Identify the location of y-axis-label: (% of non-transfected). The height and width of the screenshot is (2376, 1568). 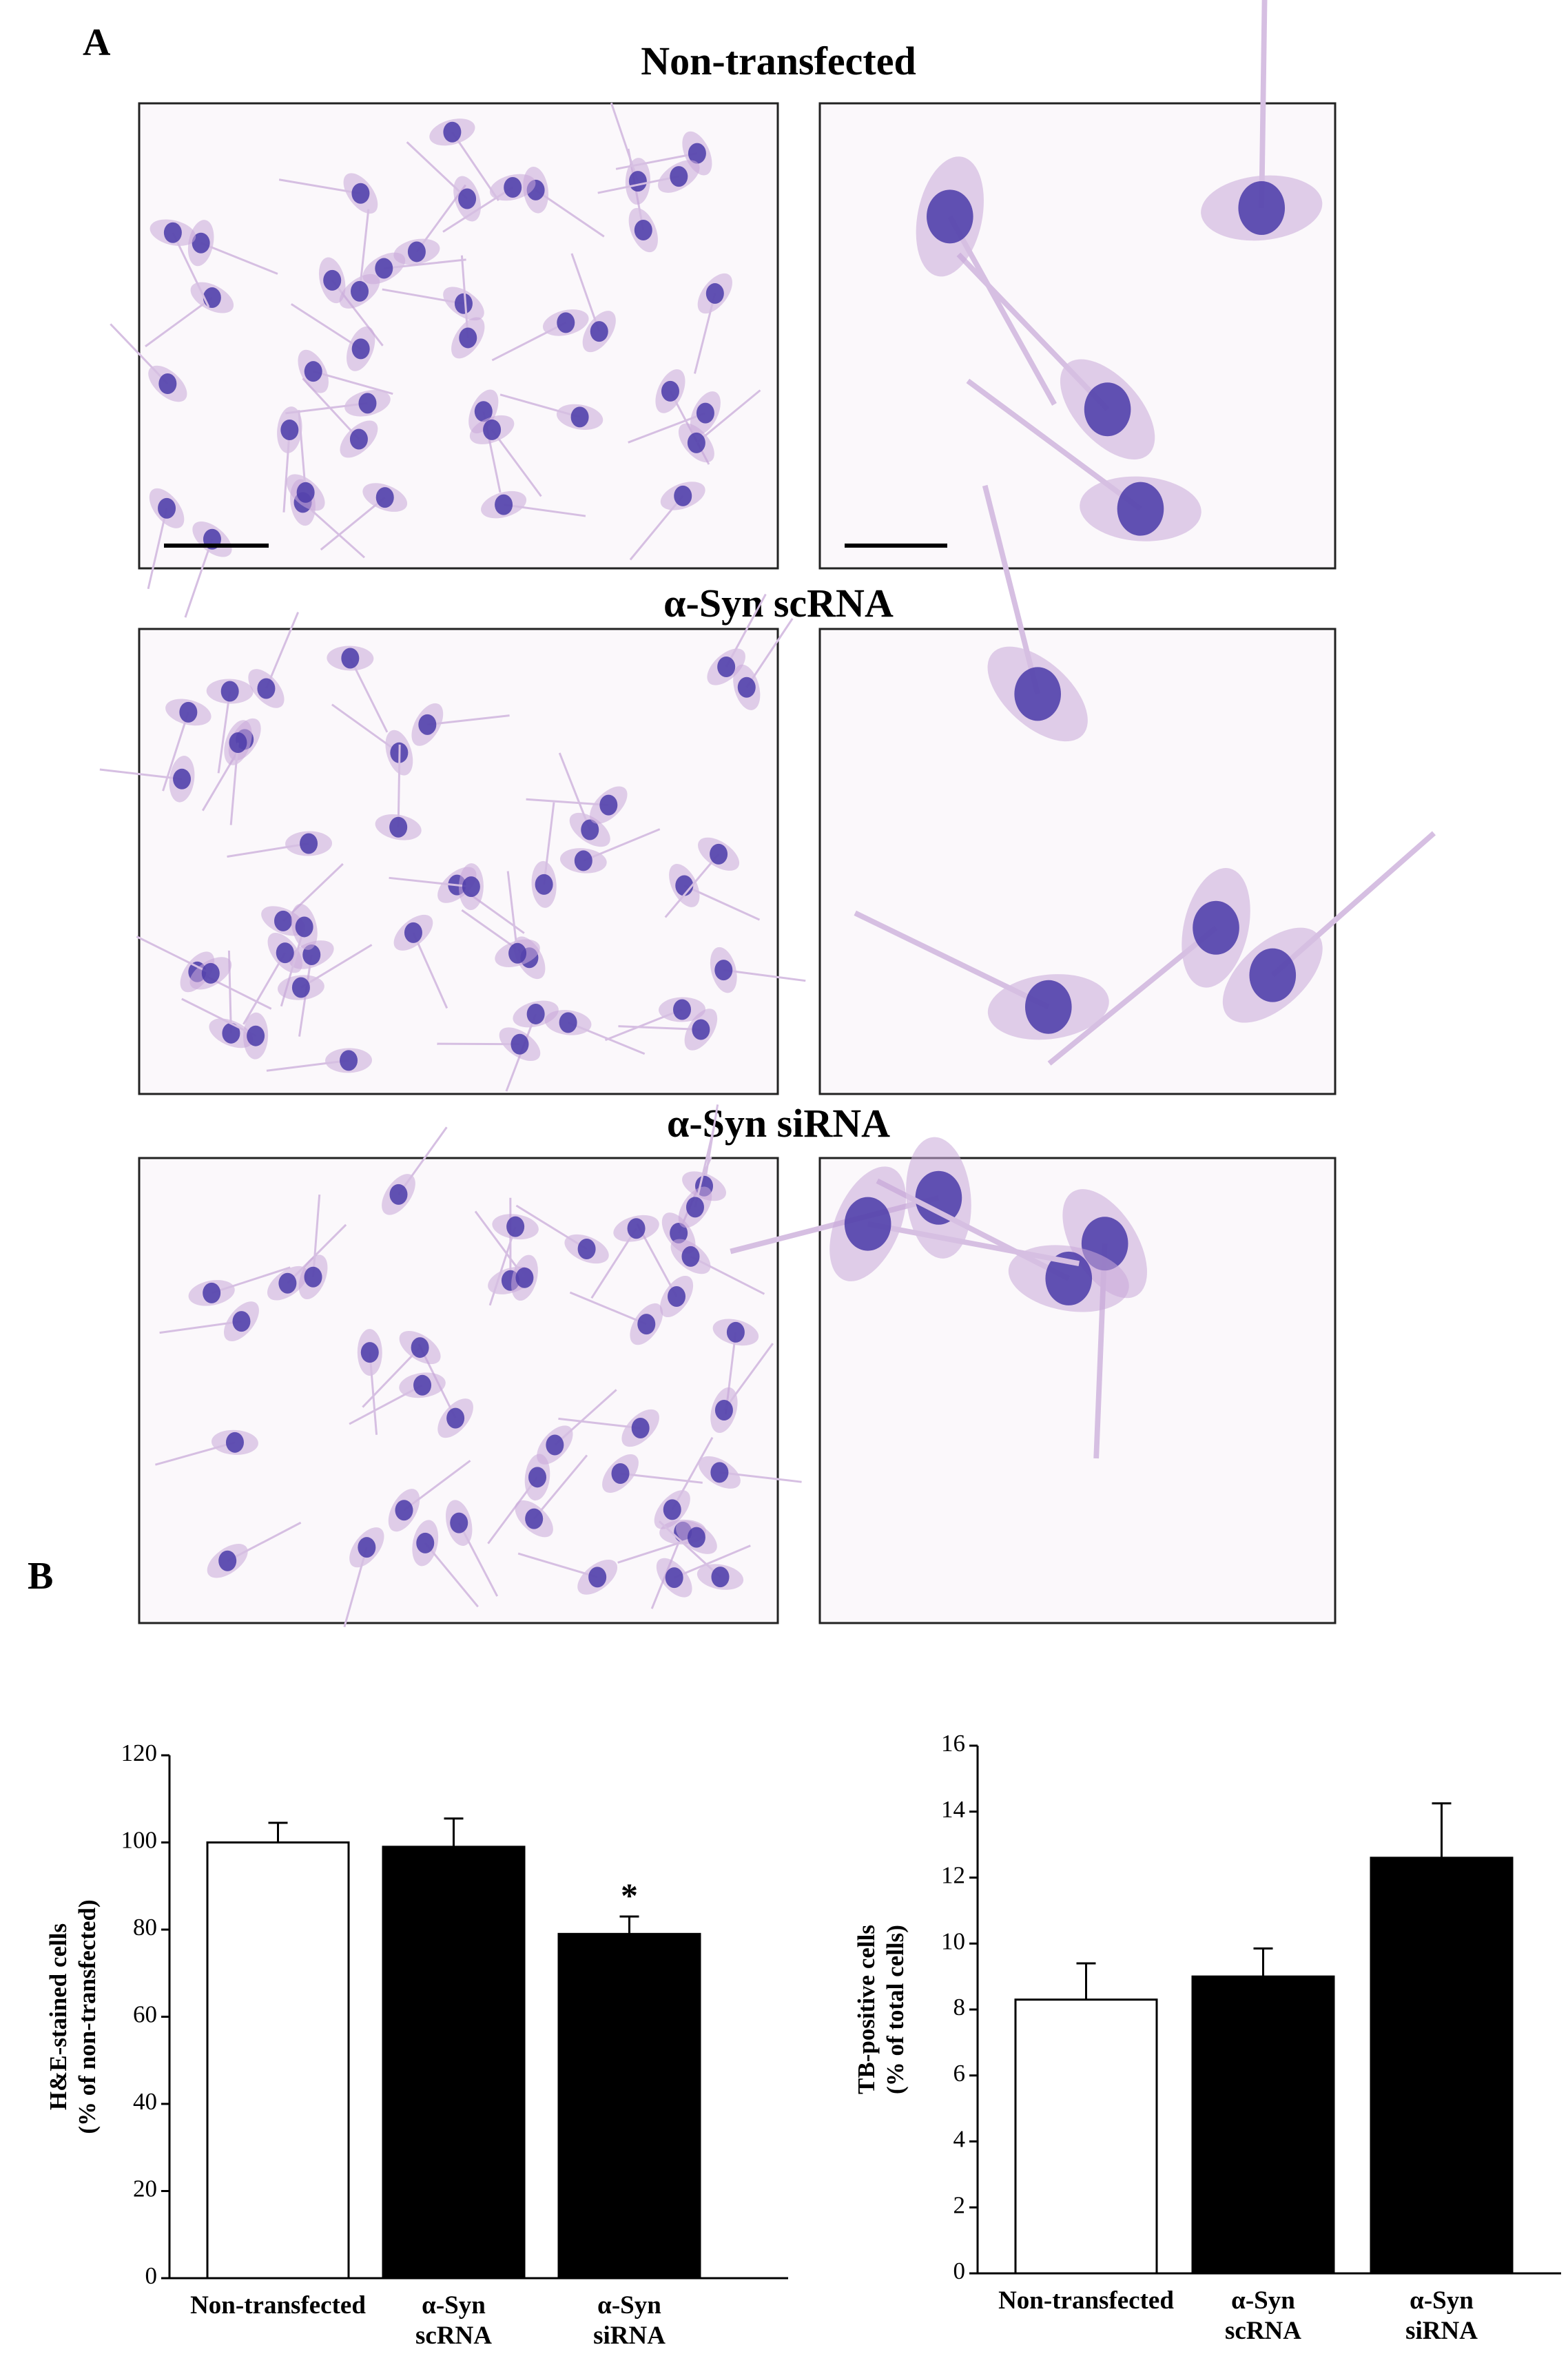
(87, 2016).